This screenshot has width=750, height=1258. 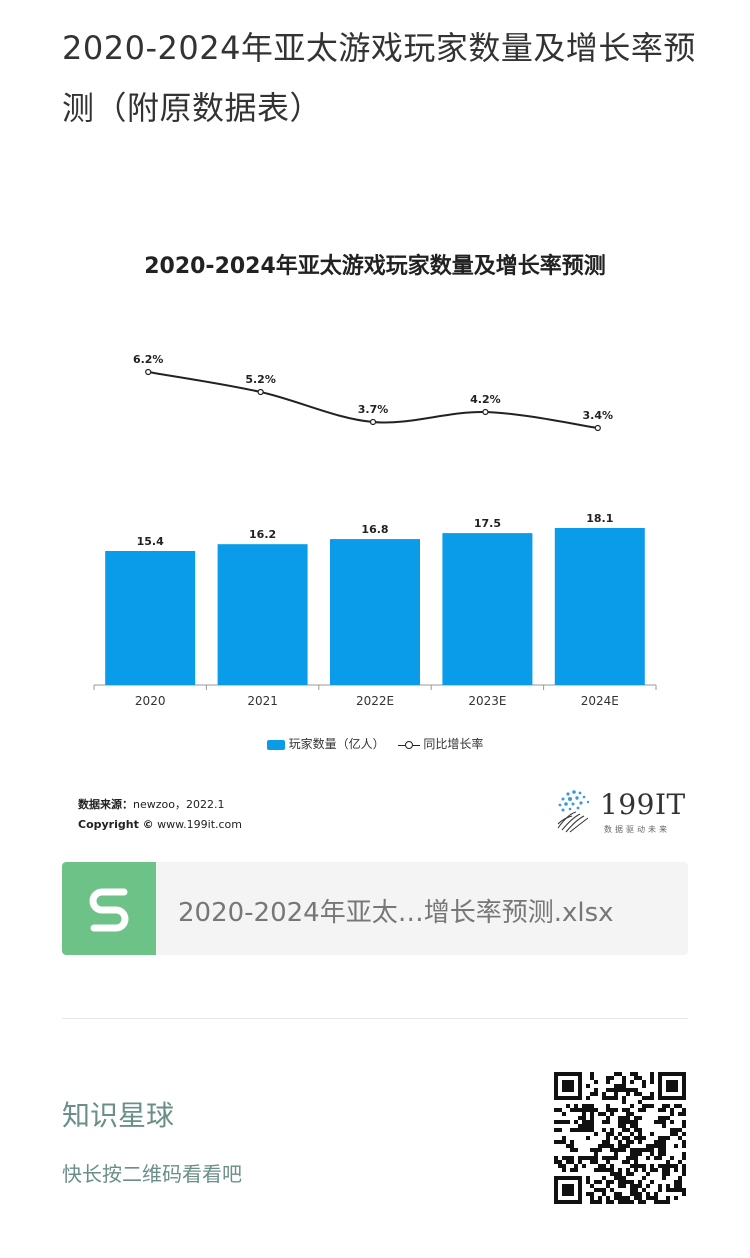 I want to click on article-title: 2020-2024年亚太游戏玩家数量及增长率预测（附原数据表）, so click(x=379, y=78).